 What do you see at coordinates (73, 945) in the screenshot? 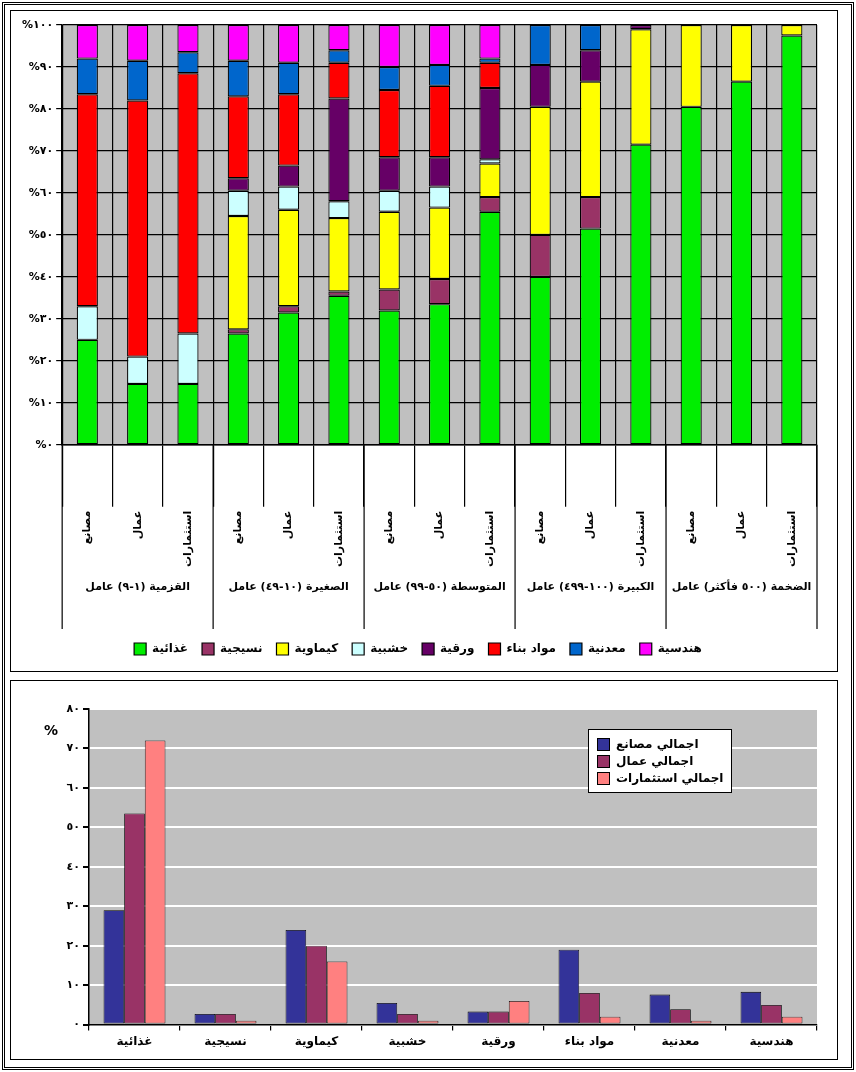
I see `y-tick-label: ٢٠` at bounding box center [73, 945].